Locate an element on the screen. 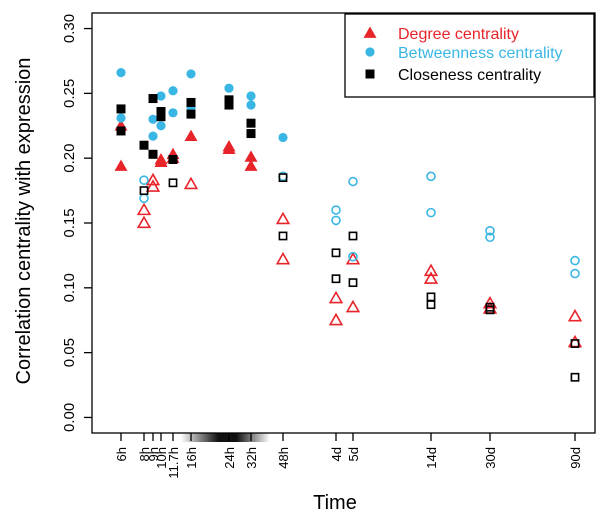 The width and height of the screenshot is (596, 526). legend-box is located at coordinates (469, 55).